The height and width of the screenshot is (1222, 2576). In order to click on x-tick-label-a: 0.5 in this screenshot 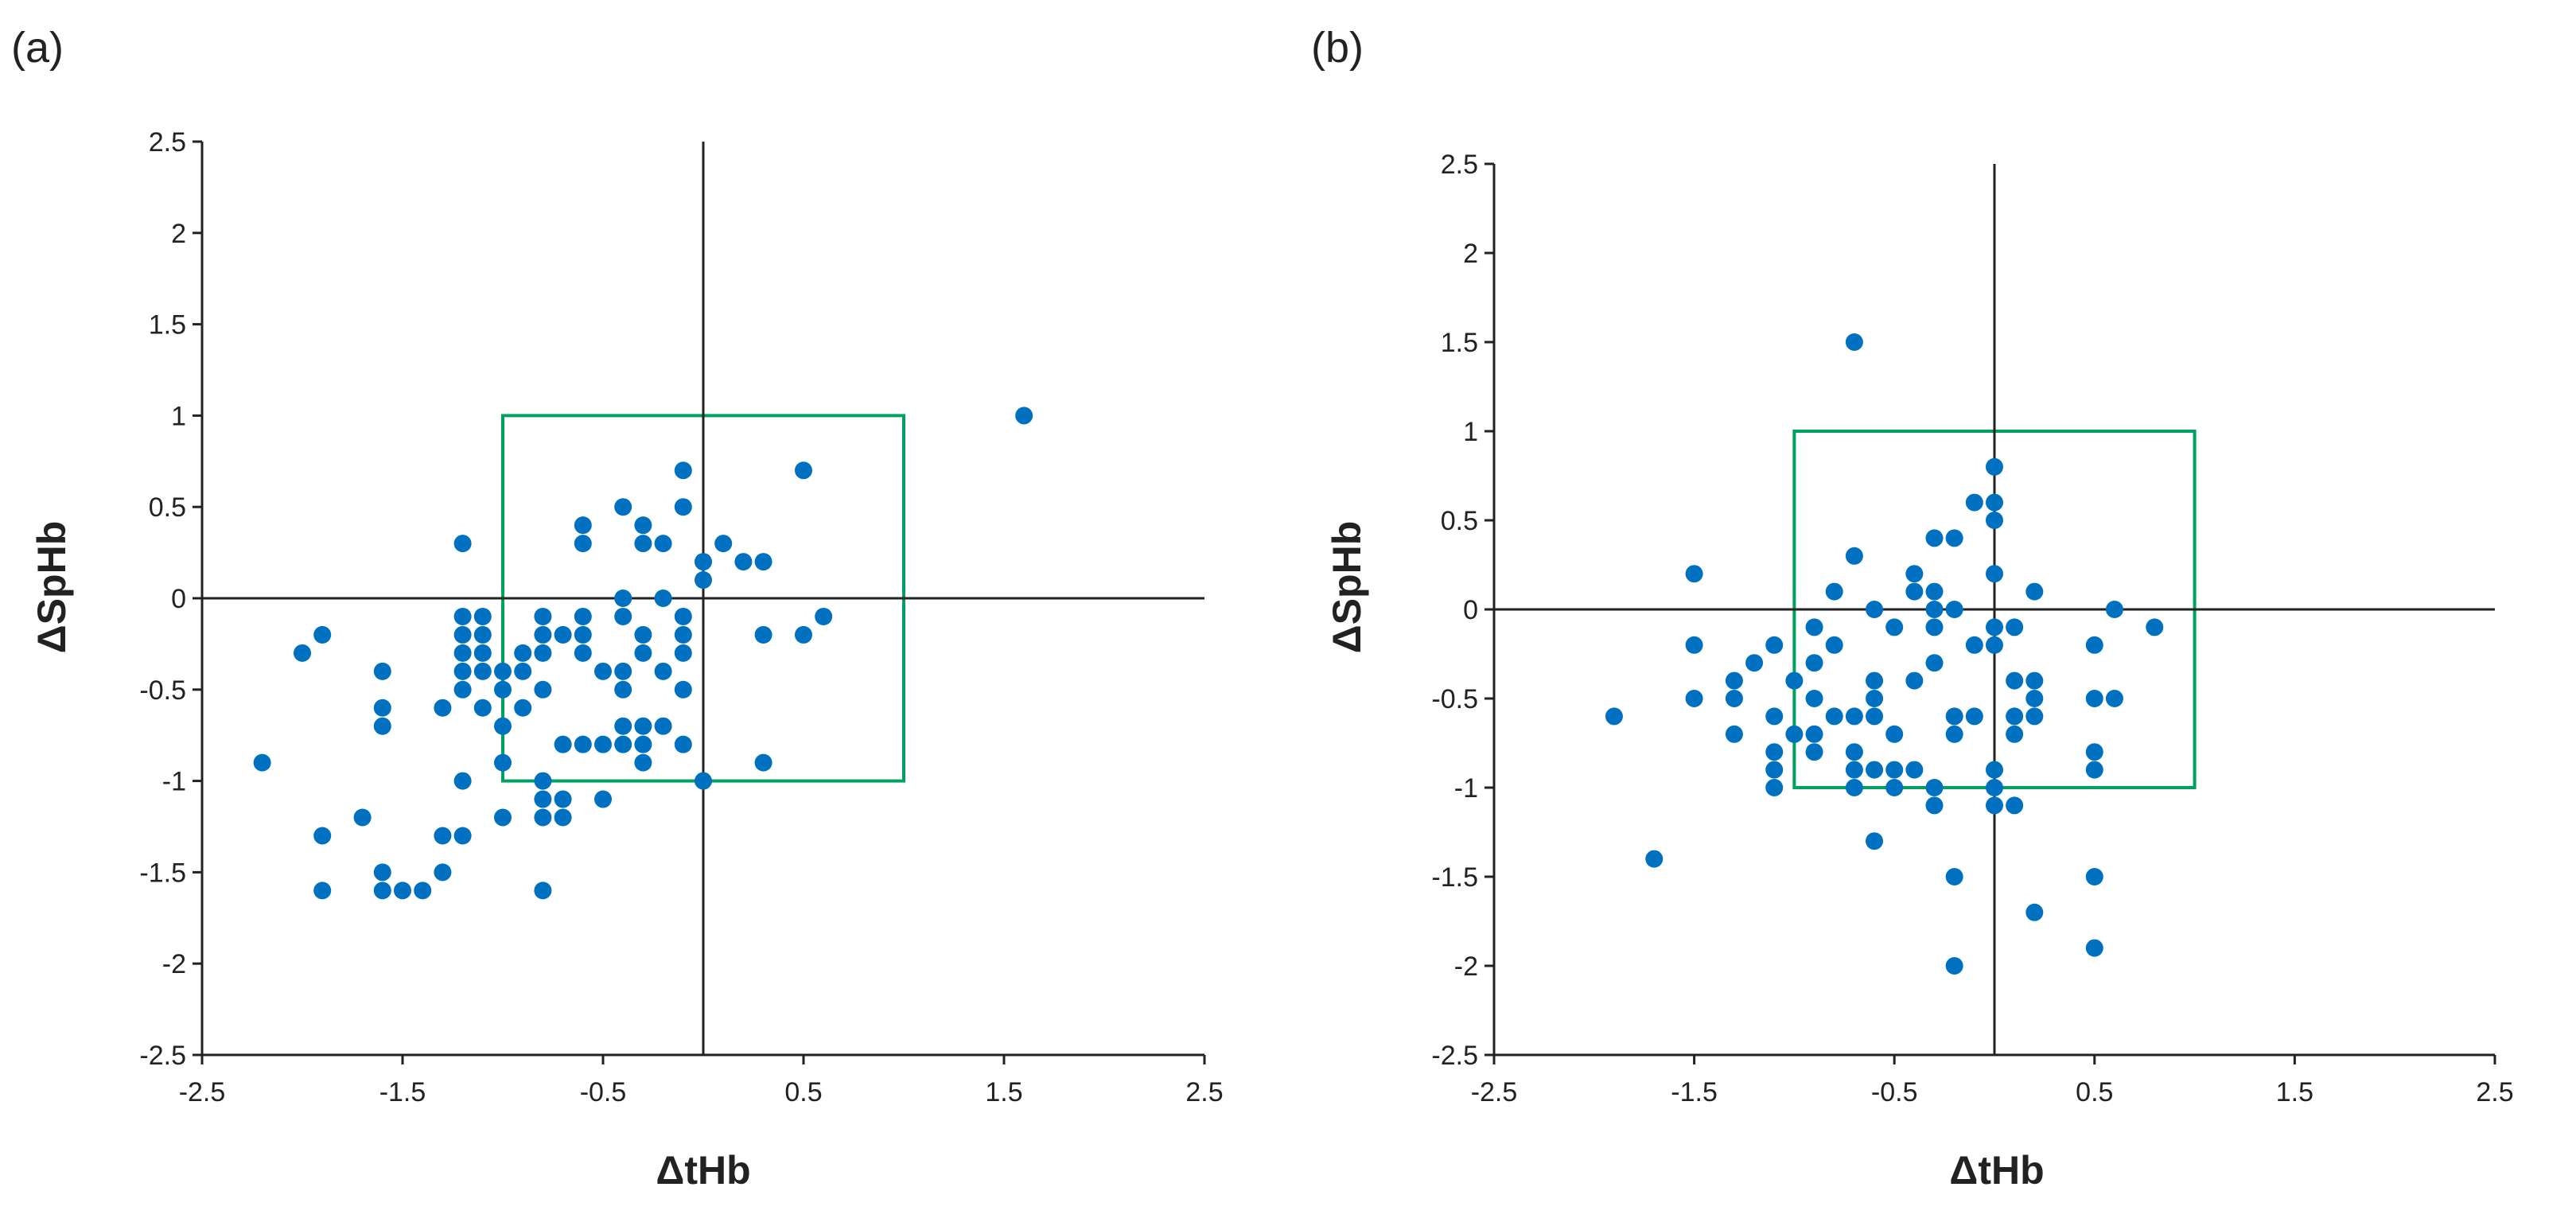, I will do `click(803, 1092)`.